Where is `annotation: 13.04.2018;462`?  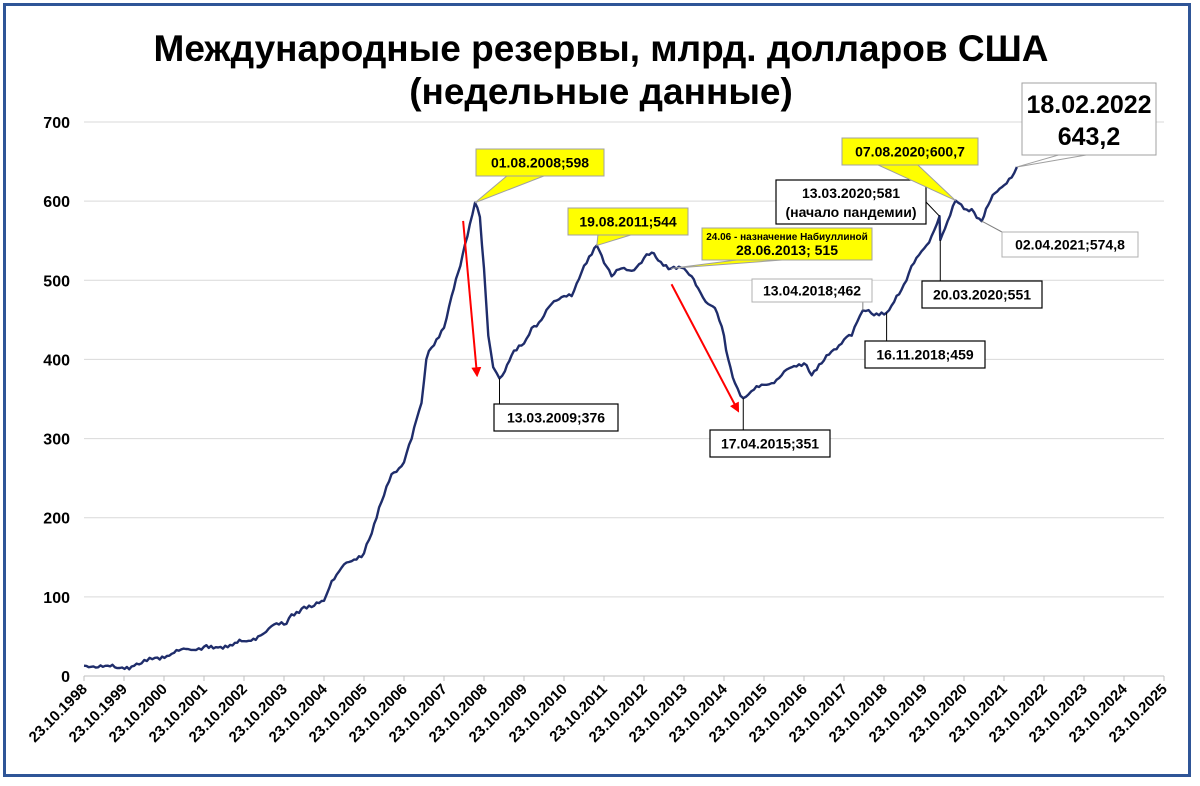 annotation: 13.04.2018;462 is located at coordinates (812, 294).